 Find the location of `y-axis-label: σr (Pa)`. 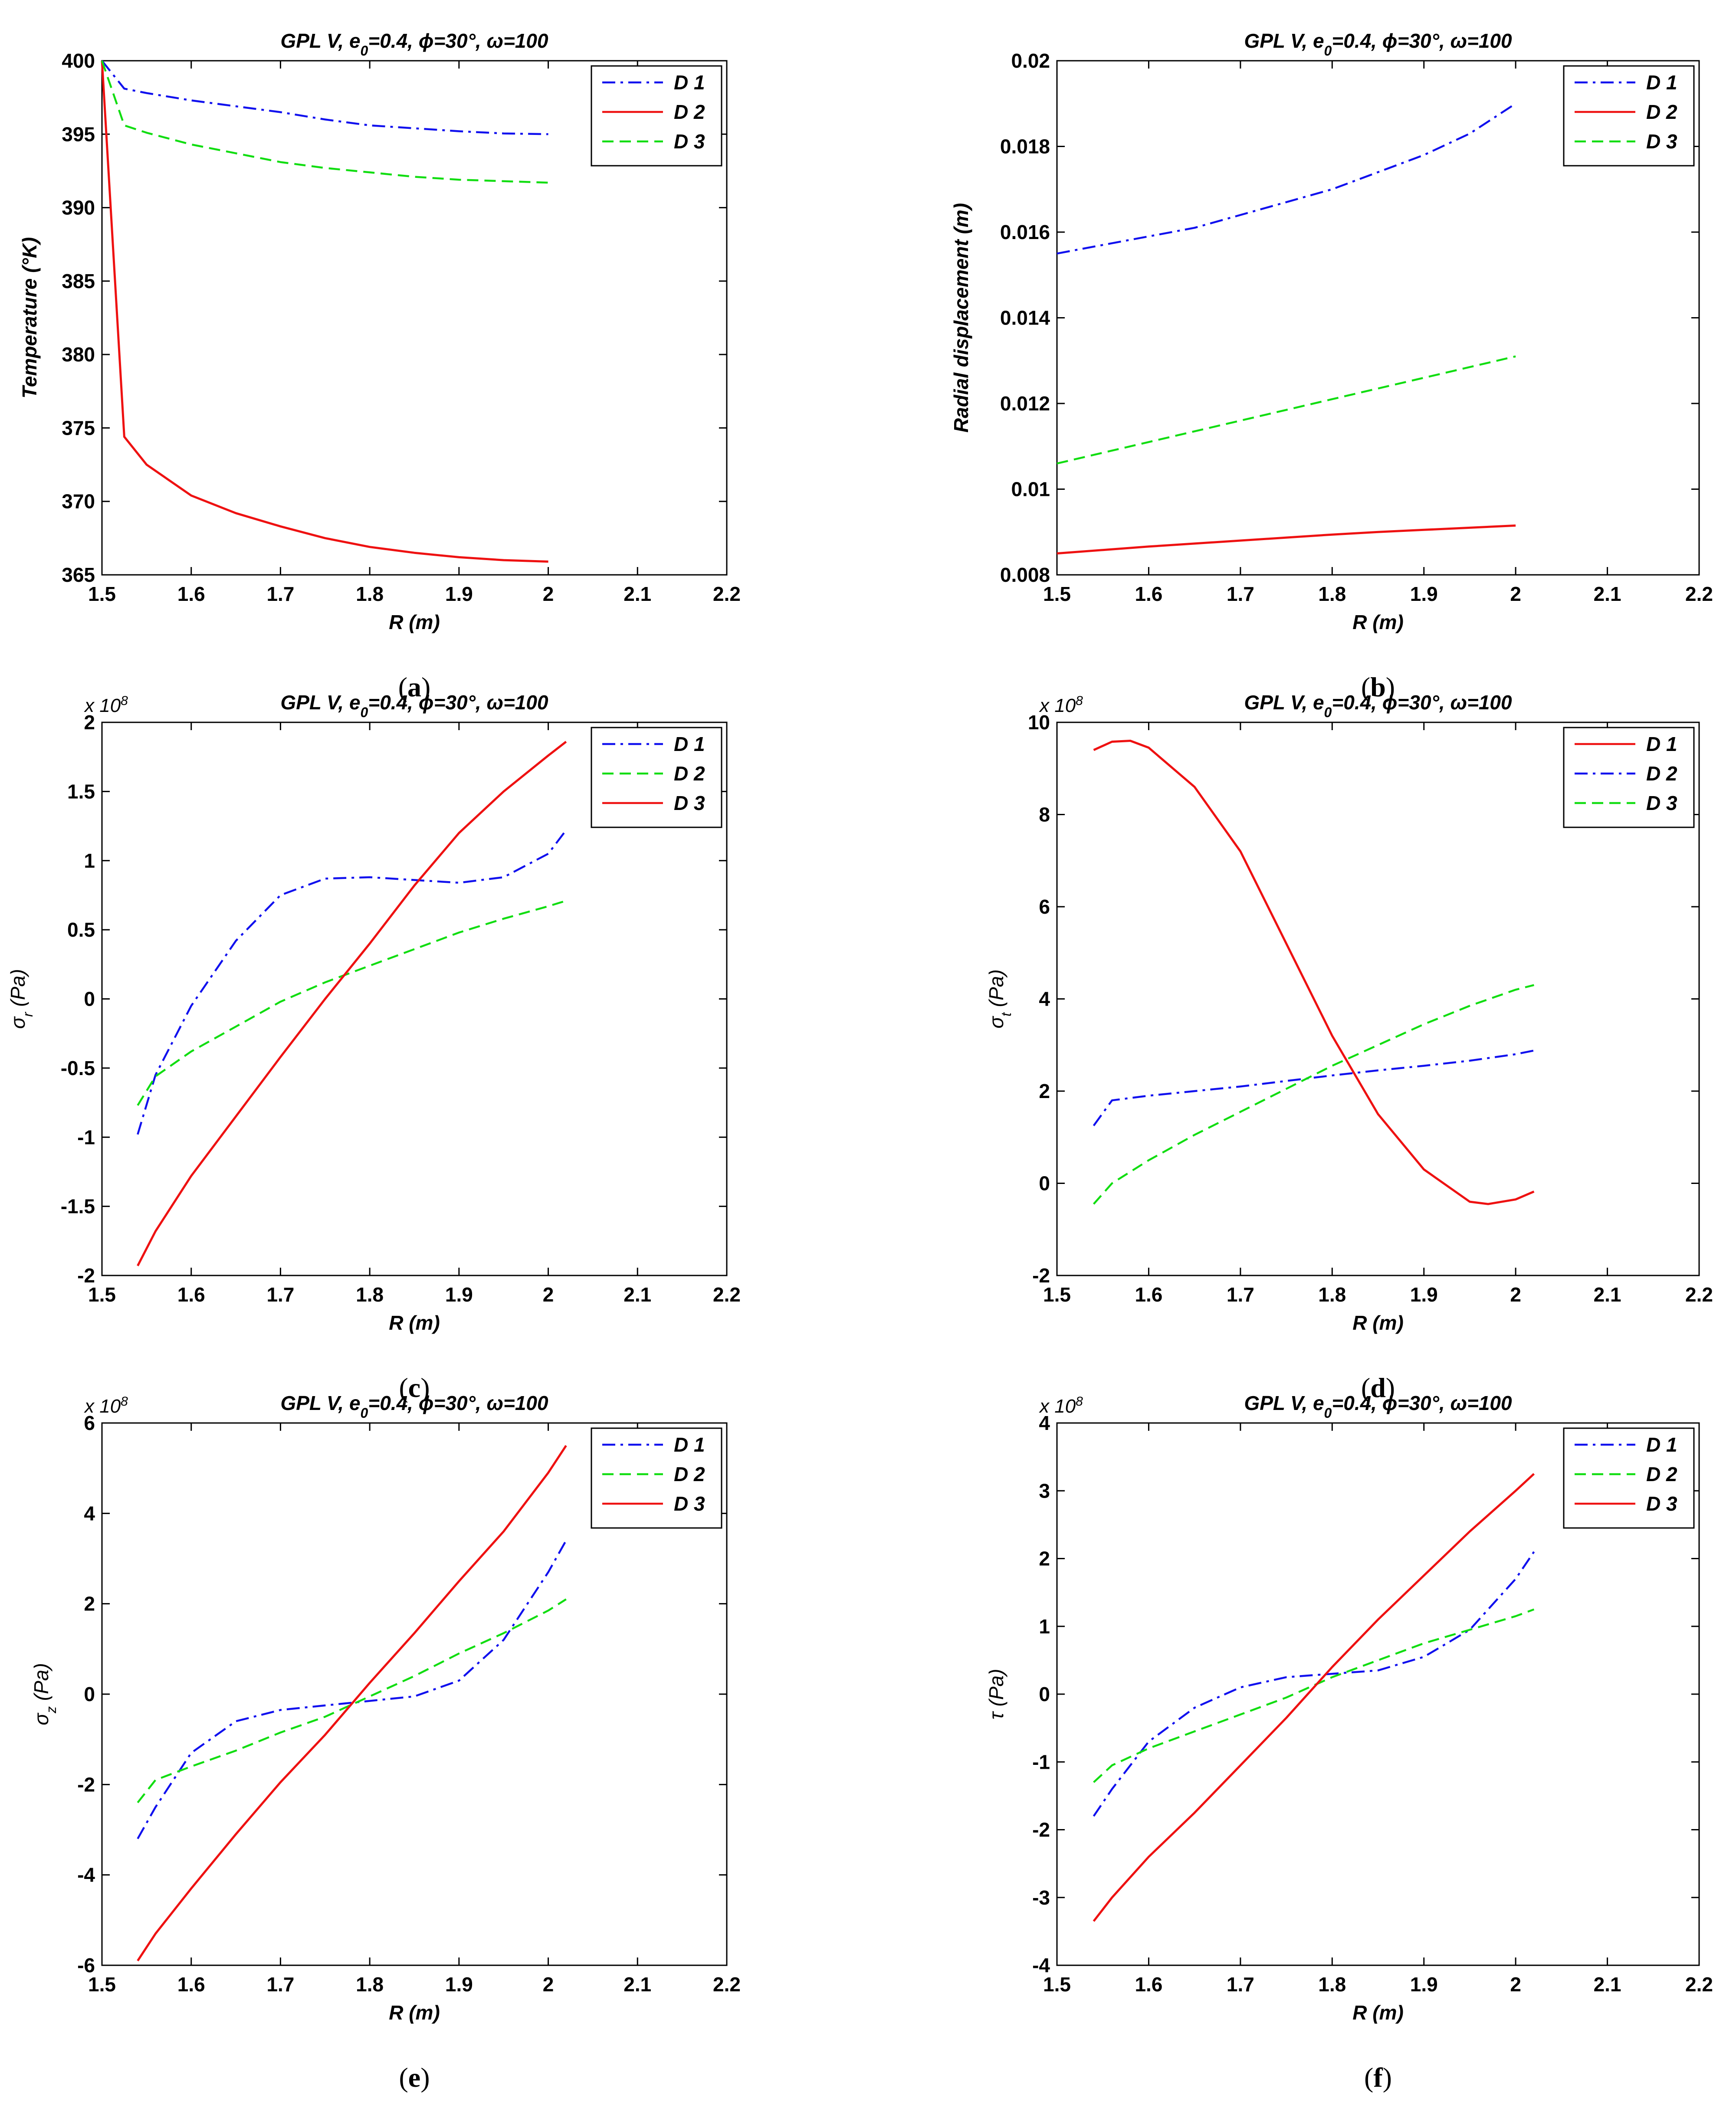

y-axis-label: σr (Pa) is located at coordinates (21, 999).